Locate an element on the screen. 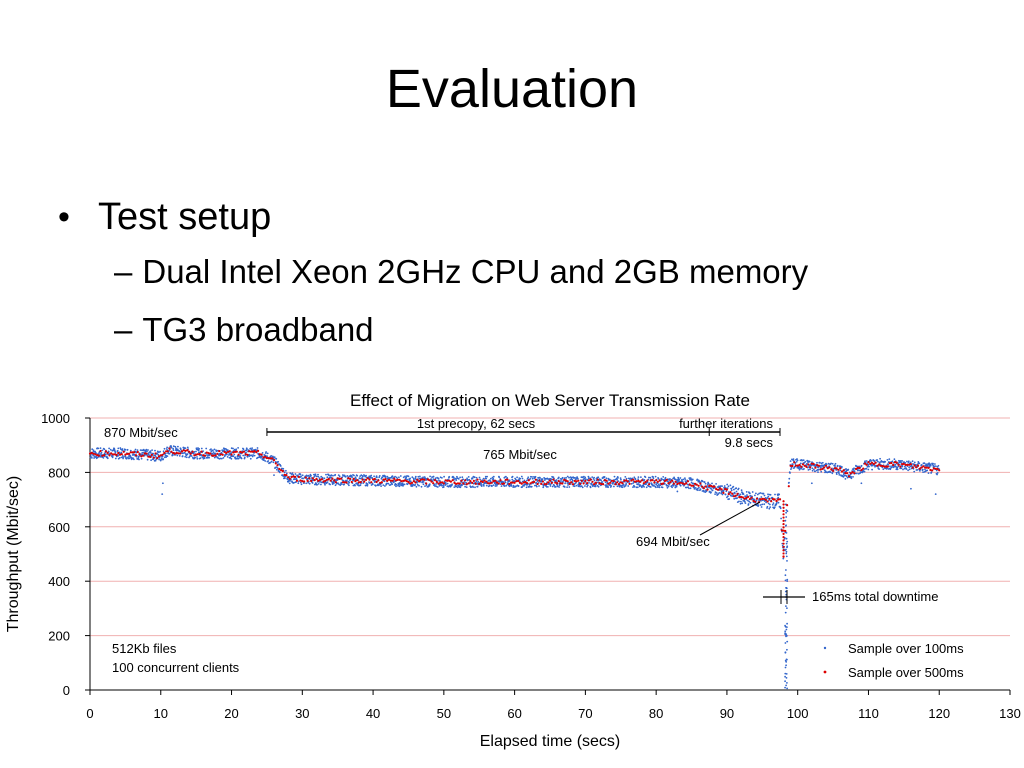  x-axis-label: Elapsed time (secs) is located at coordinates (550, 741).